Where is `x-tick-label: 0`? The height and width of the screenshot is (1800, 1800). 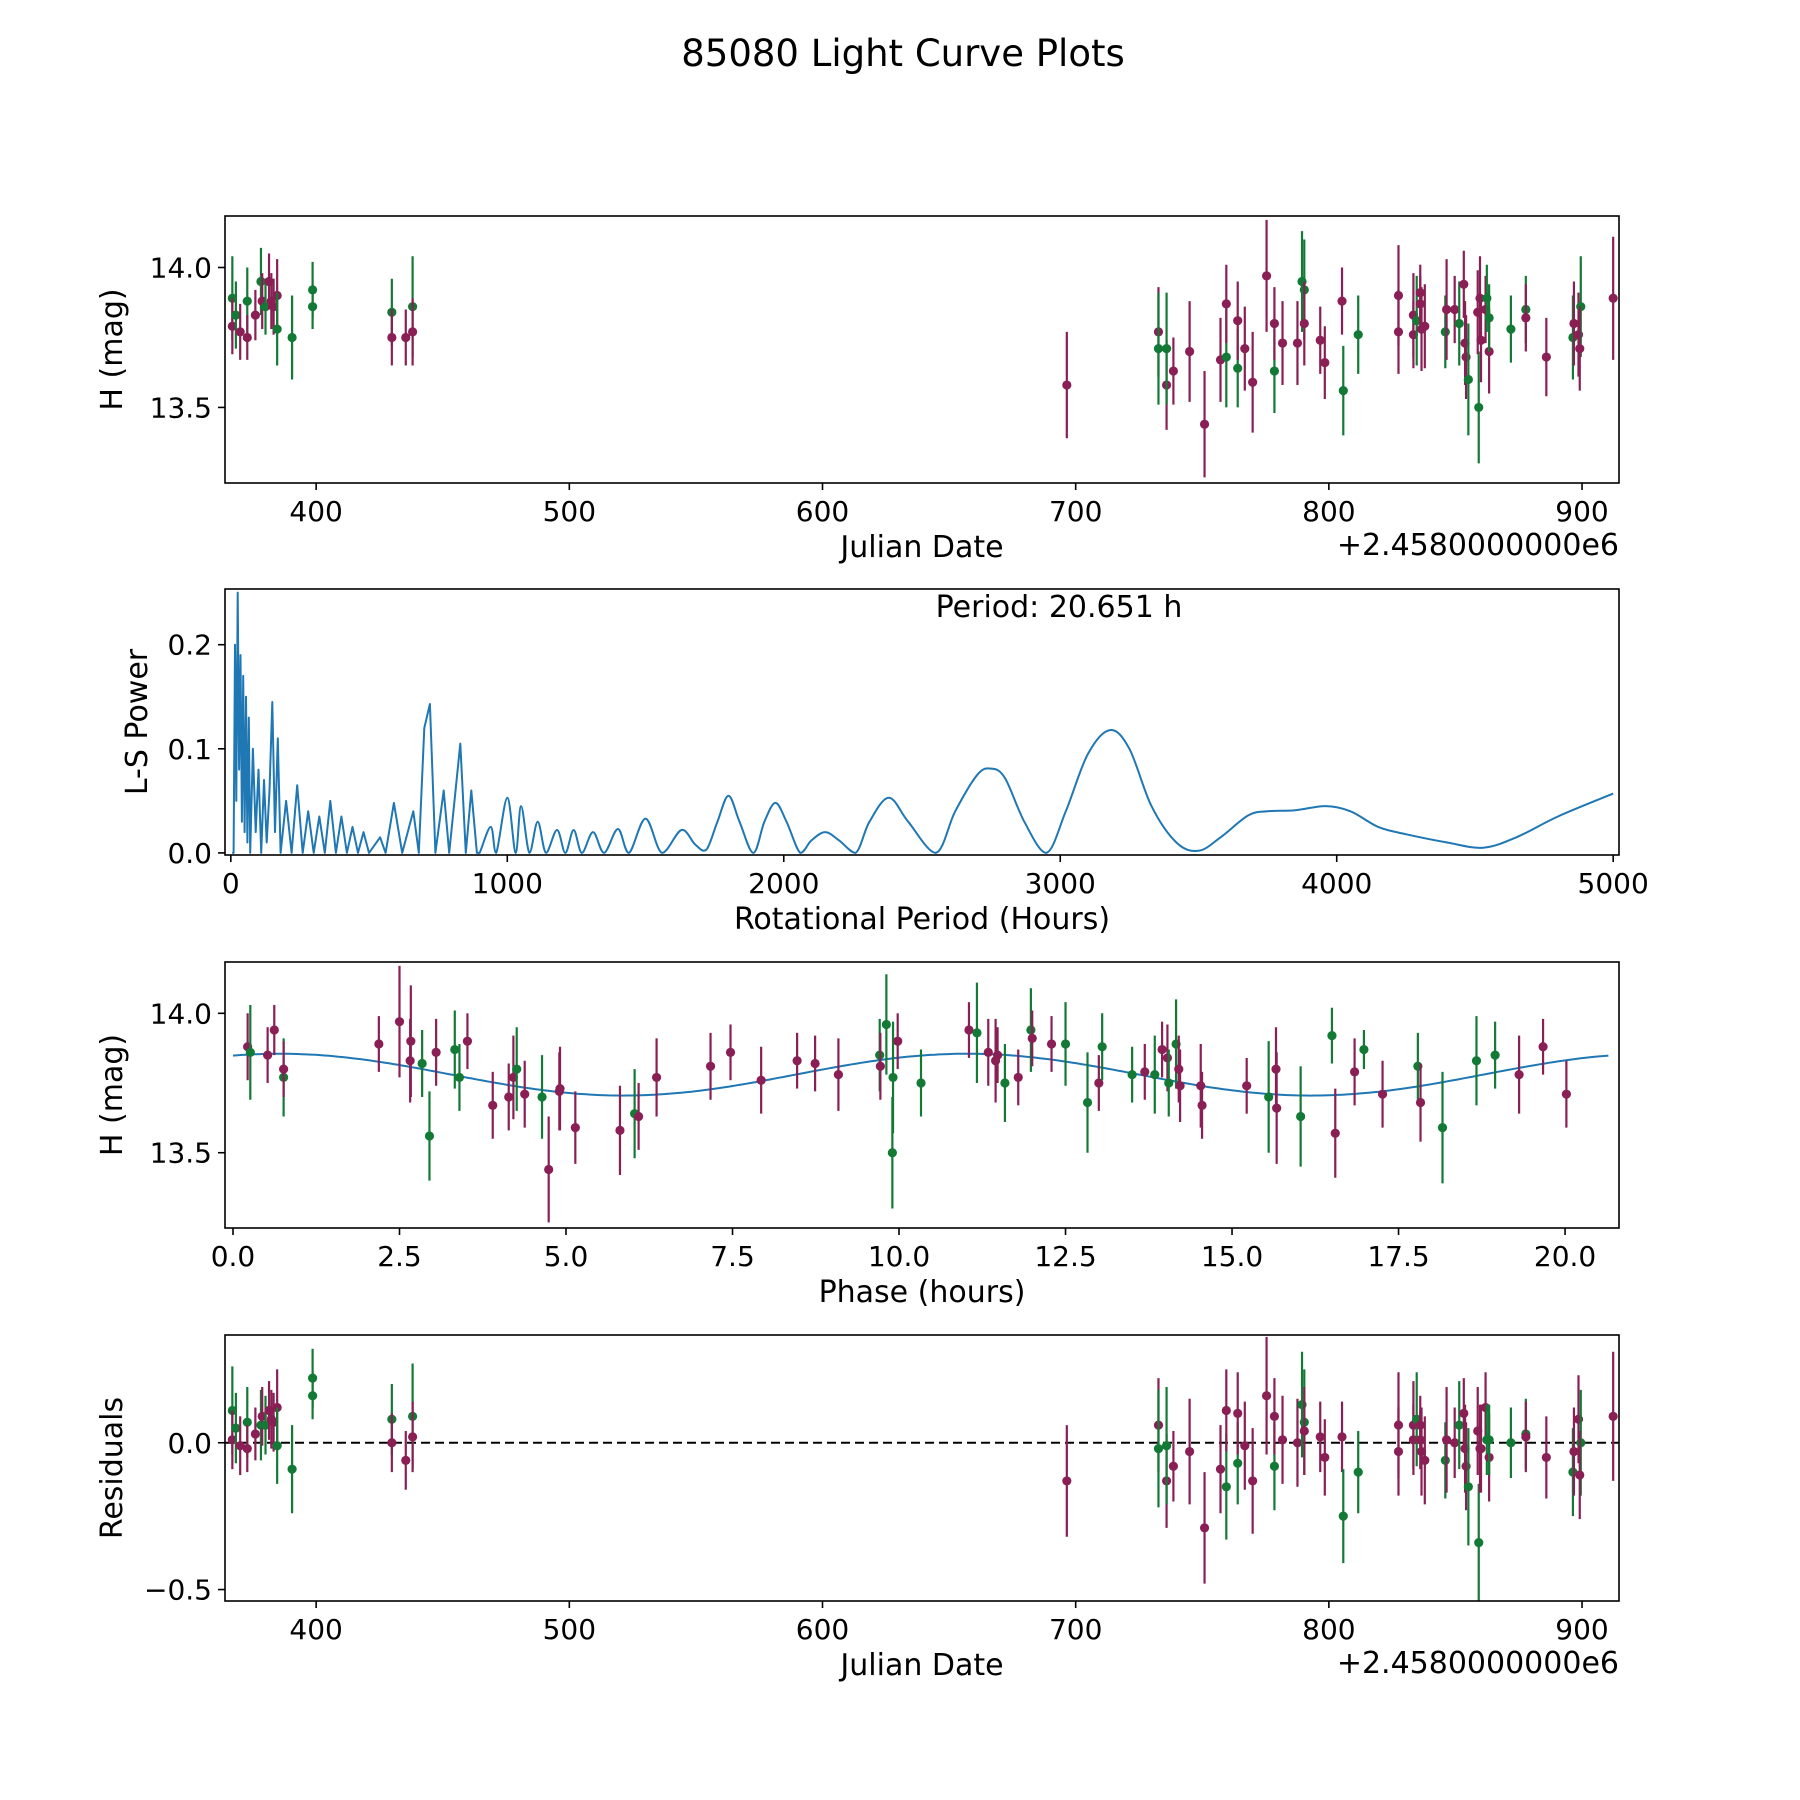
x-tick-label: 0 is located at coordinates (231, 883).